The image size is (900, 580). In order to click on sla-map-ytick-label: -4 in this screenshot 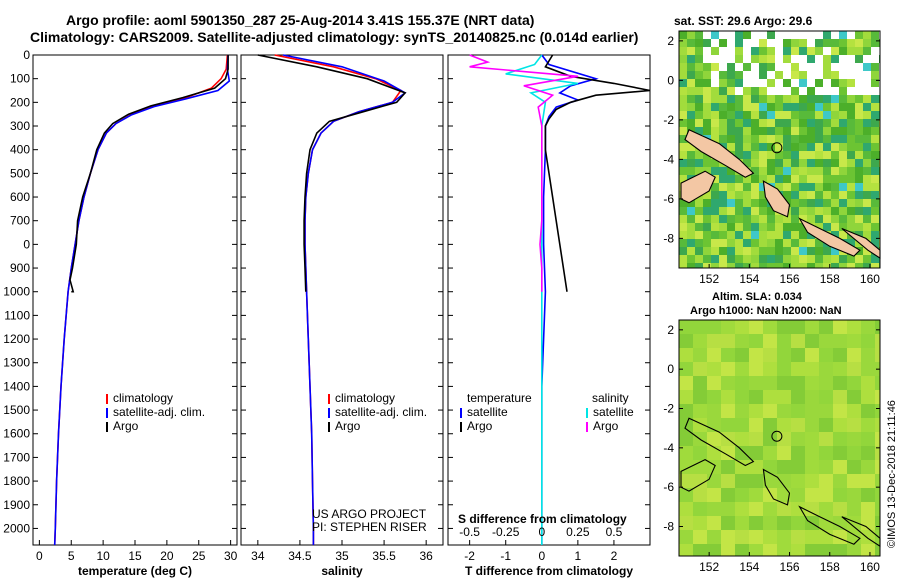, I will do `click(668, 448)`.